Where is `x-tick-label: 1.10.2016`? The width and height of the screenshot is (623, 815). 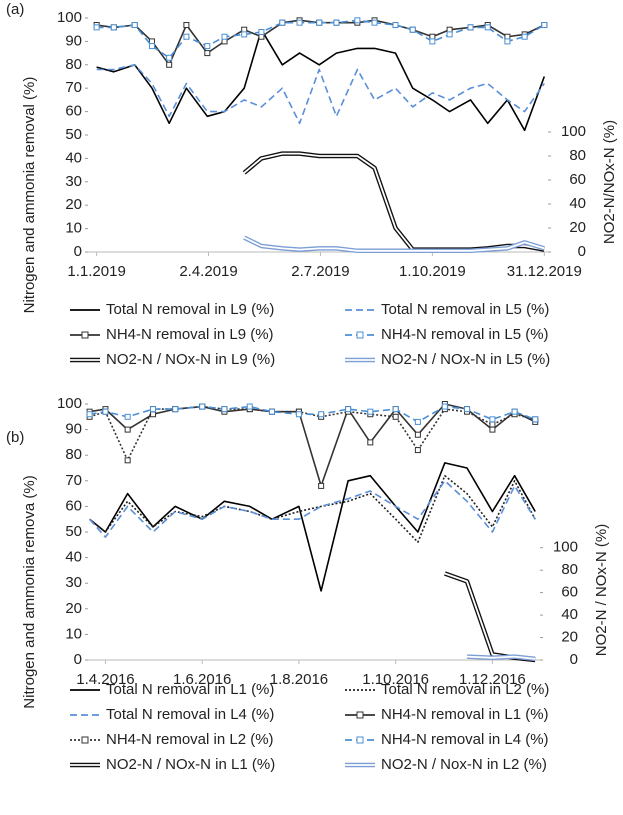
x-tick-label: 1.10.2016 is located at coordinates (395, 679).